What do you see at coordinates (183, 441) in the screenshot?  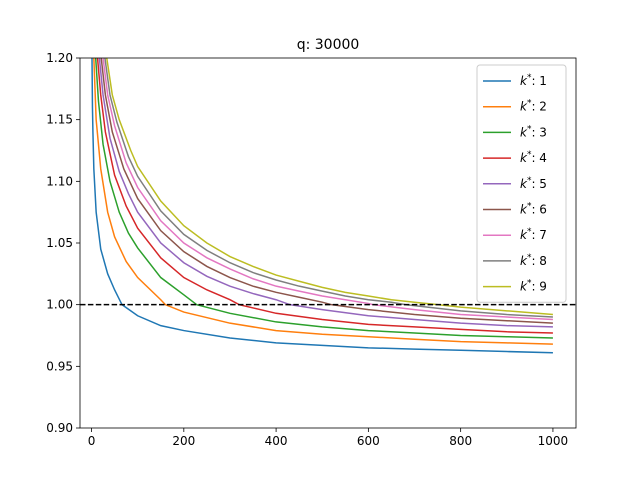 I see `x-tick-label: 200` at bounding box center [183, 441].